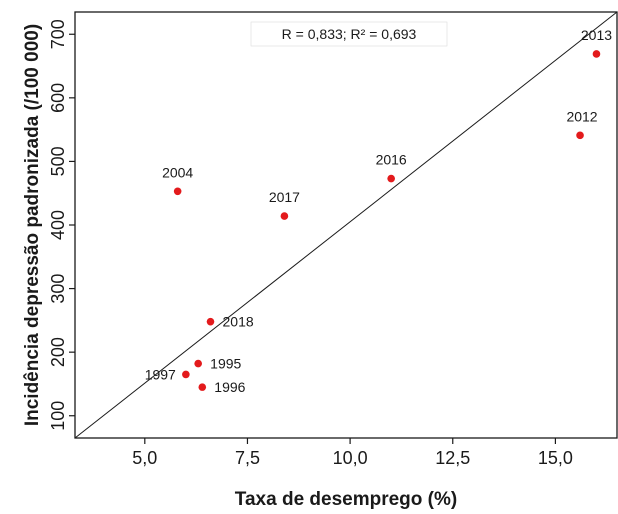 The height and width of the screenshot is (514, 618). What do you see at coordinates (284, 197) in the screenshot?
I see `point-label-2017: 2017` at bounding box center [284, 197].